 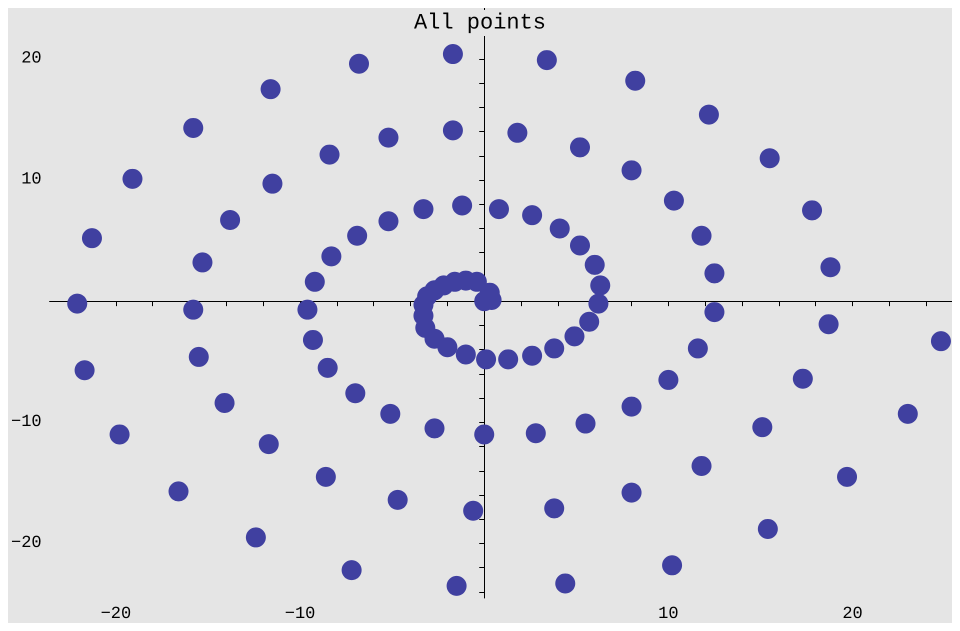 I want to click on x-tick-label: −10, so click(x=300, y=614).